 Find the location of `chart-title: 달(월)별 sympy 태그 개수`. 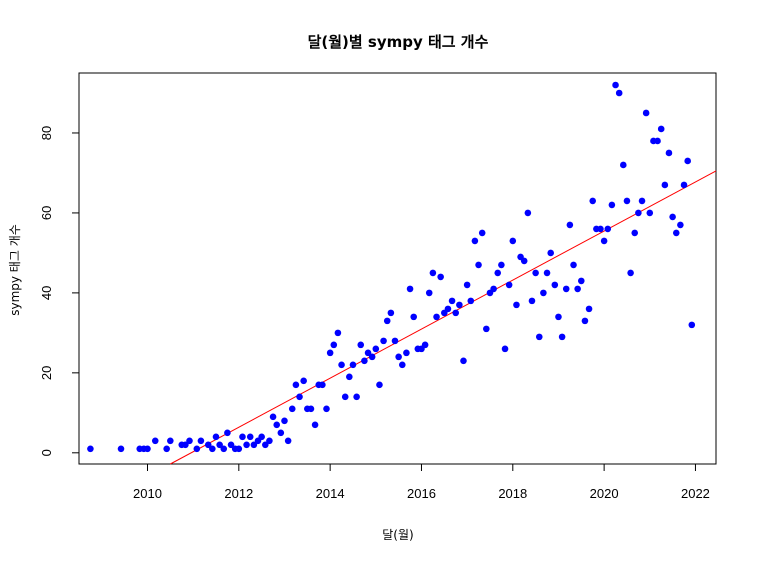

chart-title: 달(월)별 sympy 태그 개수 is located at coordinates (398, 42).